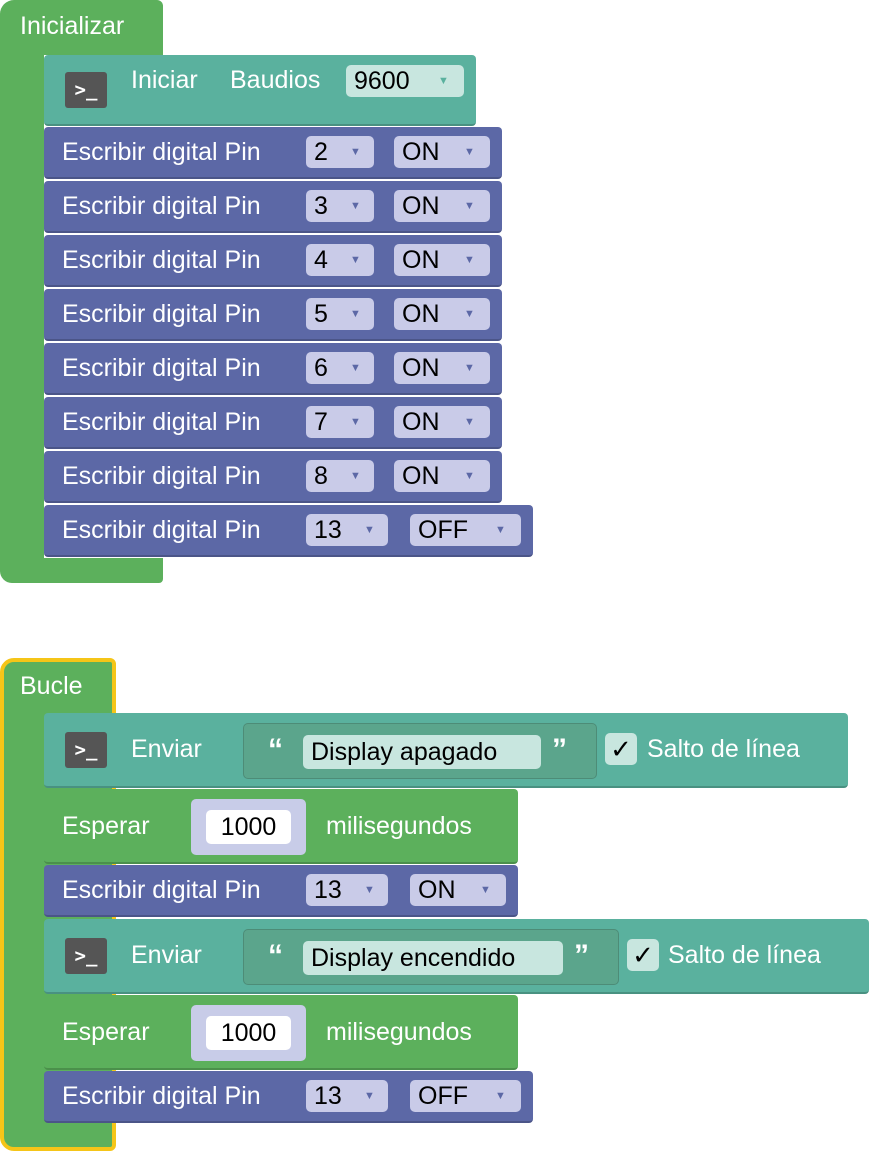 The width and height of the screenshot is (869, 1151). Describe the element at coordinates (340, 152) in the screenshot. I see `pin-dropdown: 2 ▼` at that location.